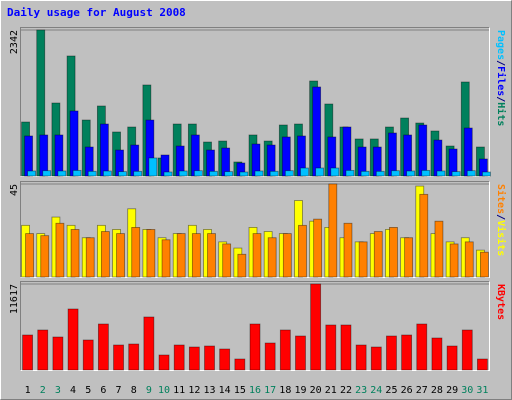  Describe the element at coordinates (255, 390) in the screenshot. I see `x-tick-label: 16` at that location.